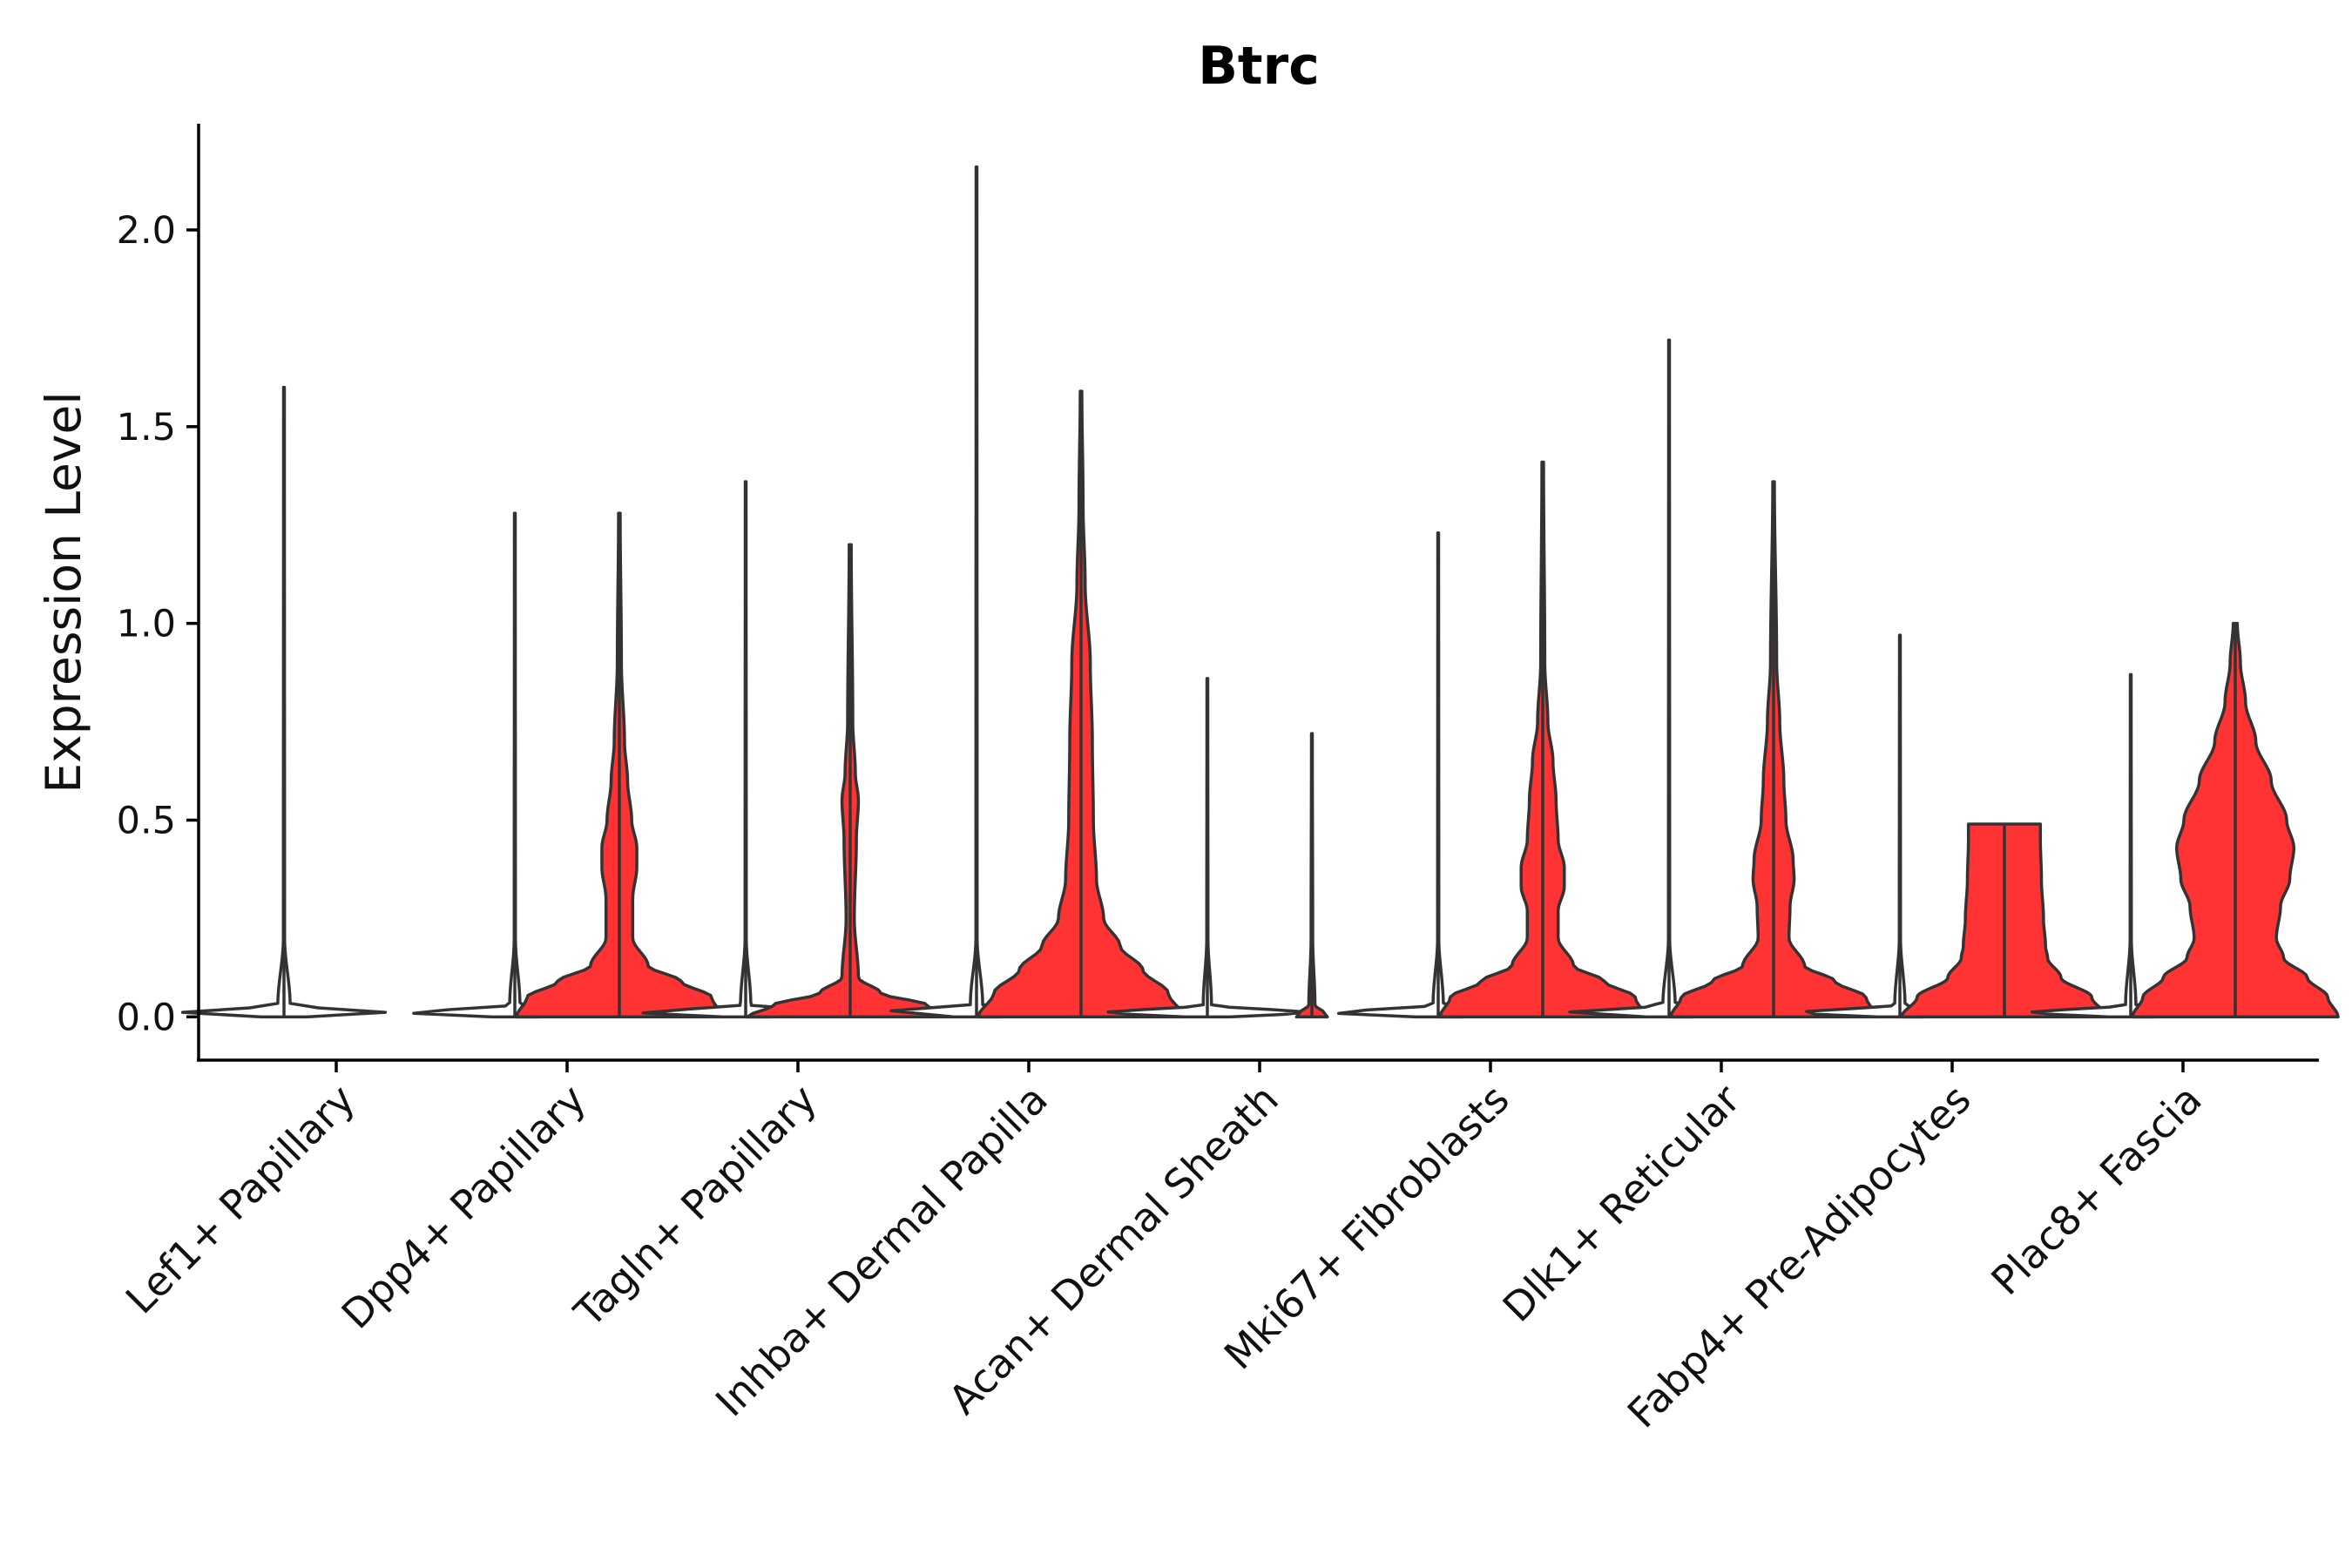 This screenshot has width=2352, height=1568. What do you see at coordinates (64, 592) in the screenshot?
I see `y-axis-label: Expression Level` at bounding box center [64, 592].